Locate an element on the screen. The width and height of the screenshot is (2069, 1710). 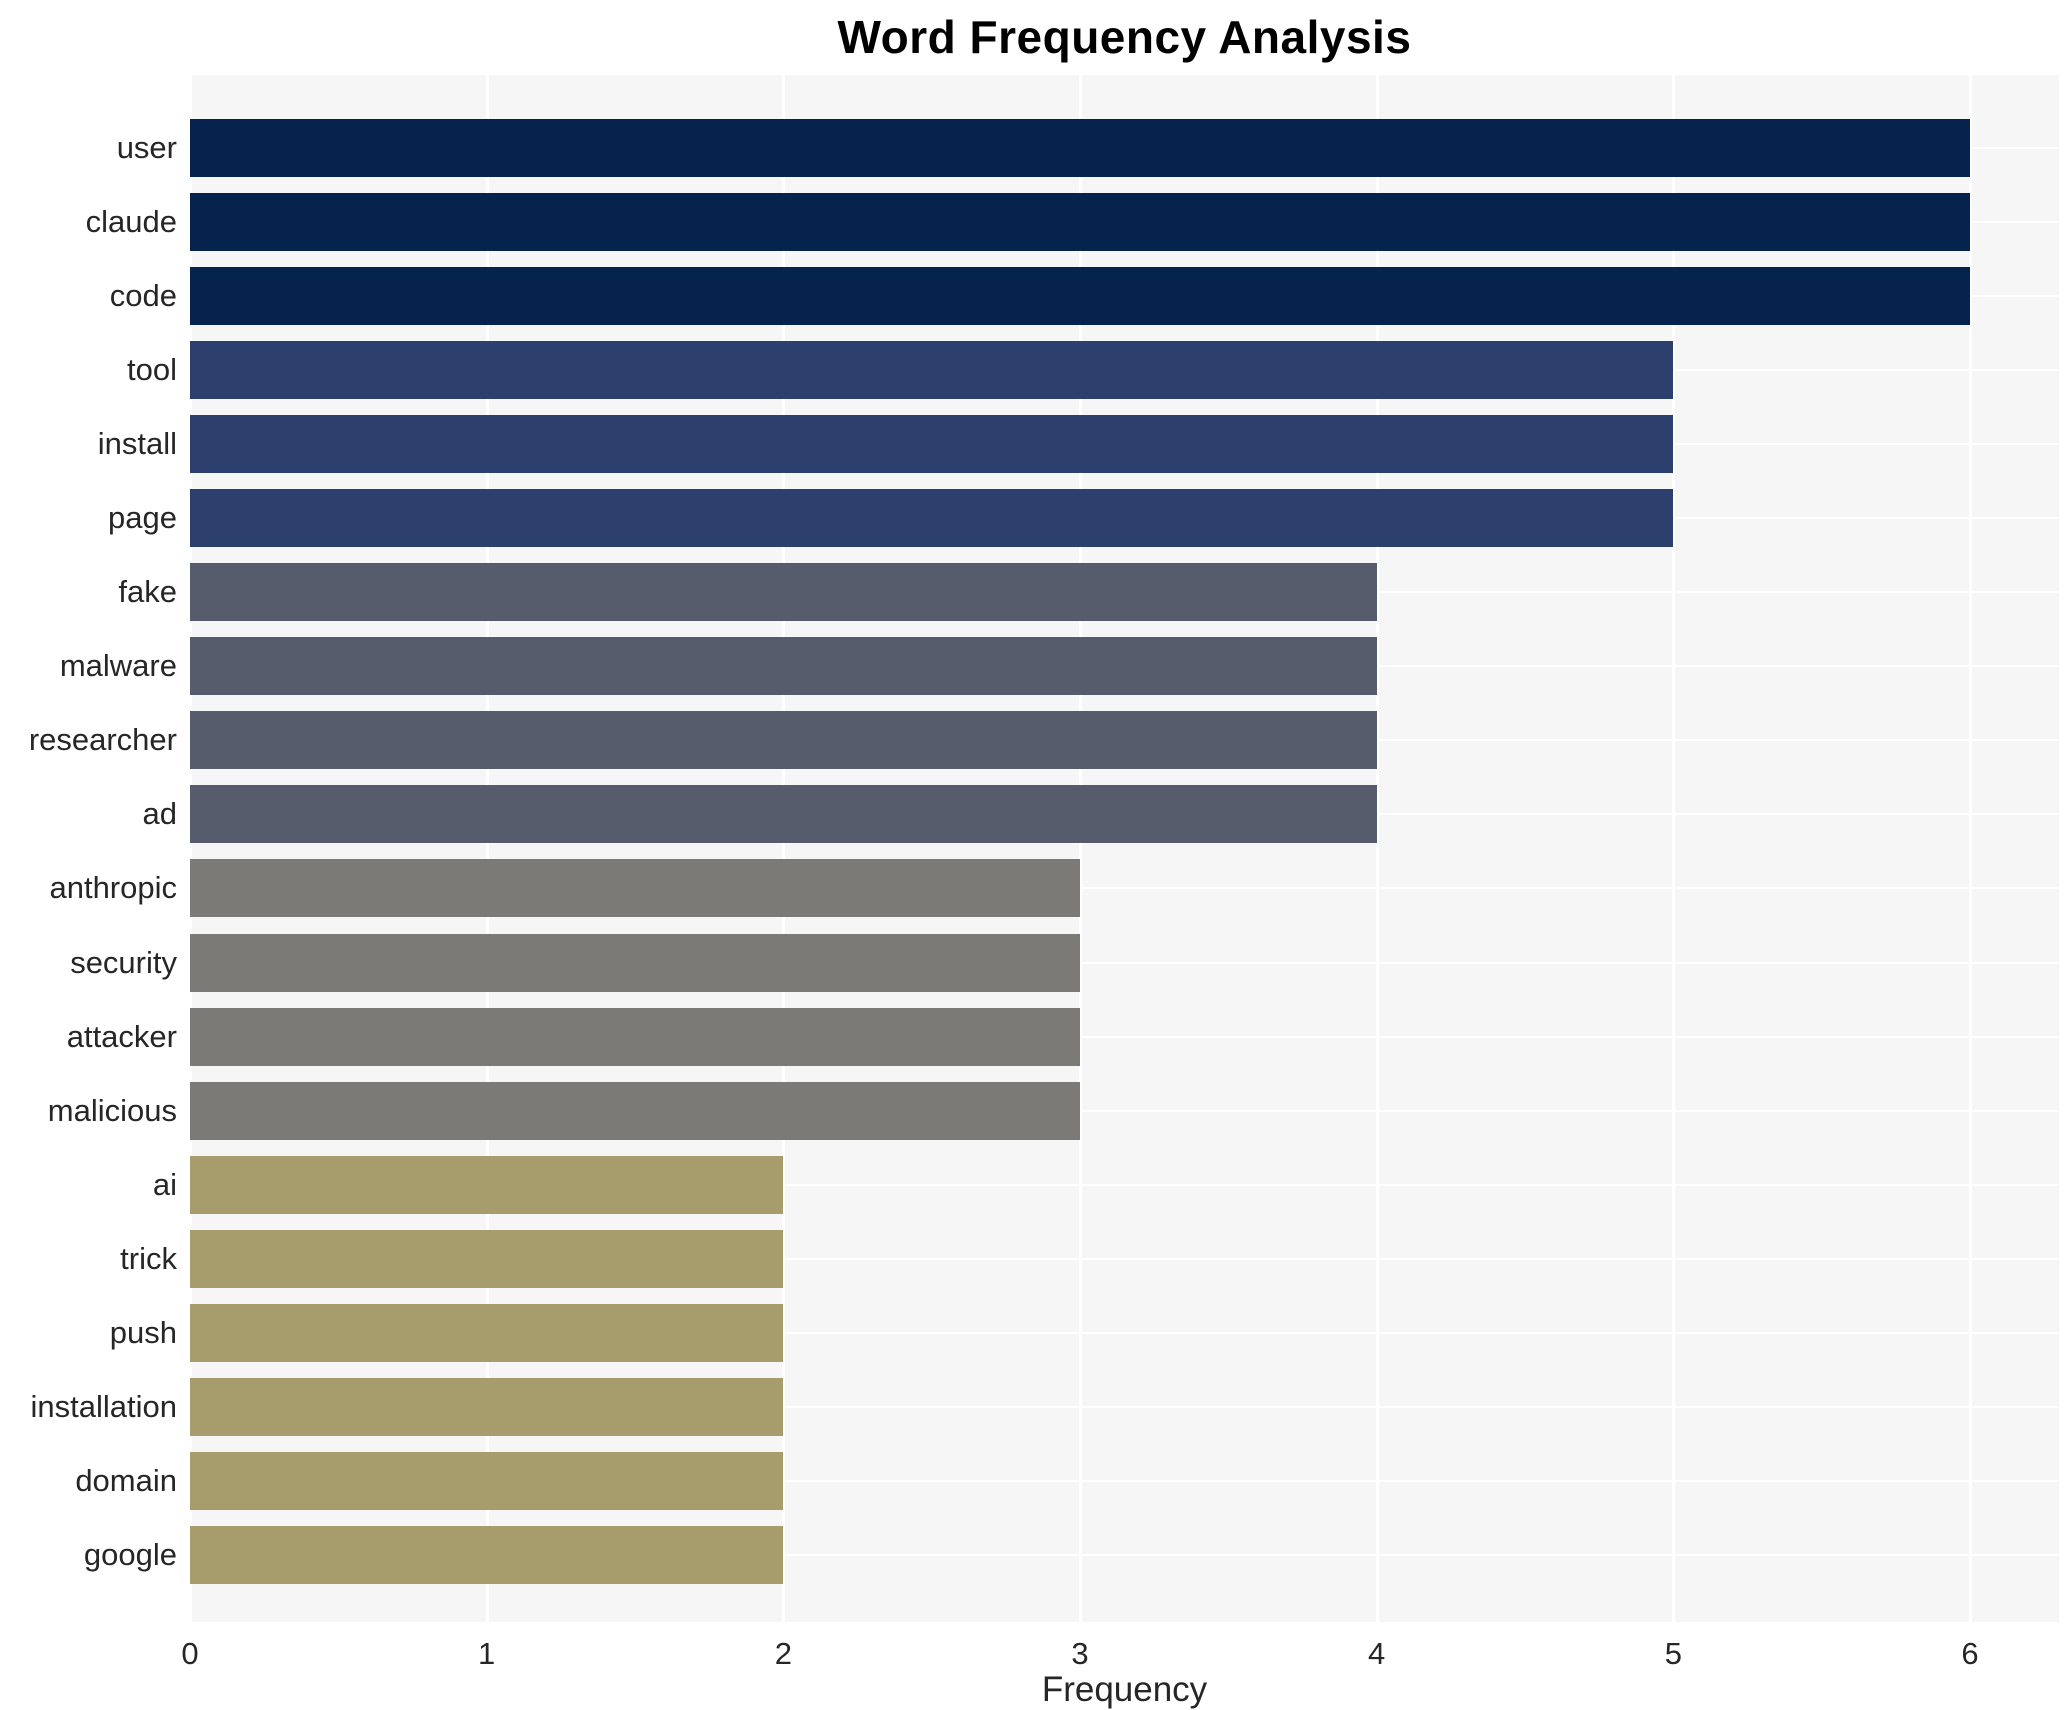
bar-row: claude is located at coordinates (1029, 222).